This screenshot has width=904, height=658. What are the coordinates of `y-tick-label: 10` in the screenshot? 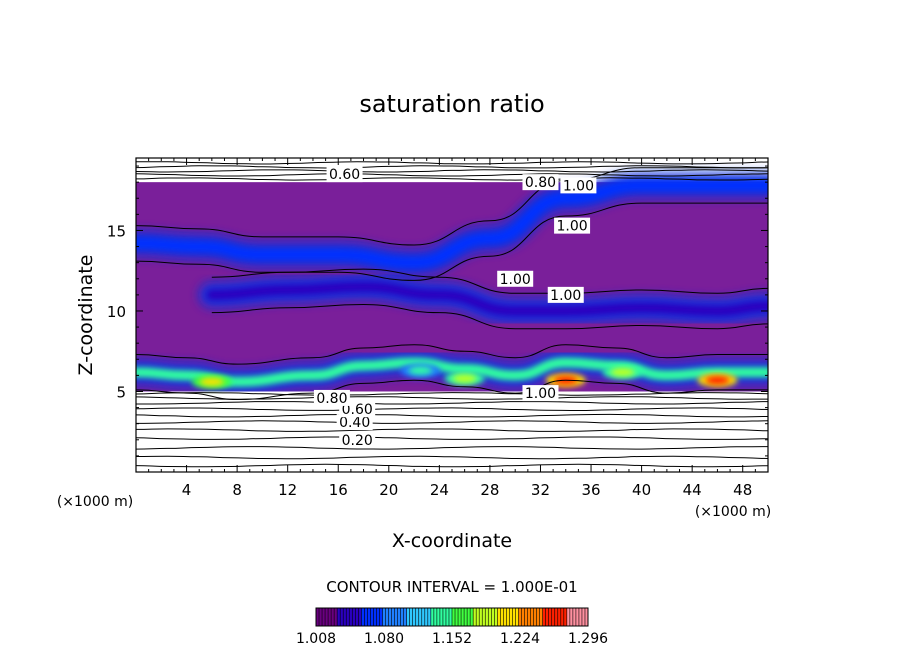 It's located at (116, 312).